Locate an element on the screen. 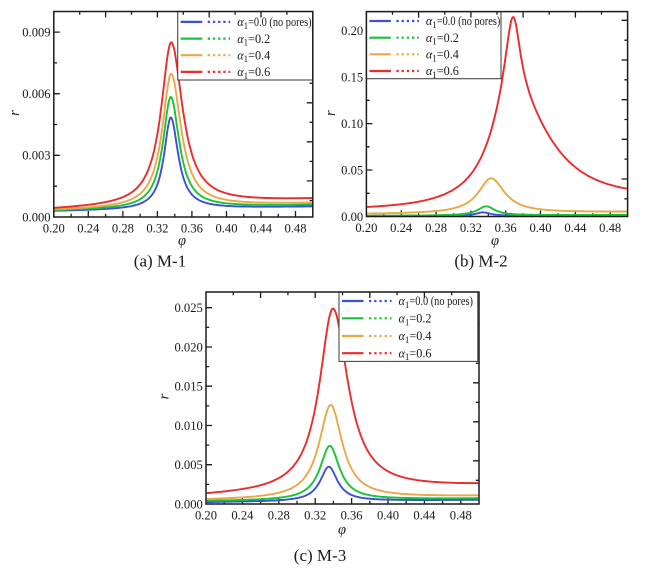 This screenshot has width=649, height=578. svg-text: 0.005 is located at coordinates (188, 465).